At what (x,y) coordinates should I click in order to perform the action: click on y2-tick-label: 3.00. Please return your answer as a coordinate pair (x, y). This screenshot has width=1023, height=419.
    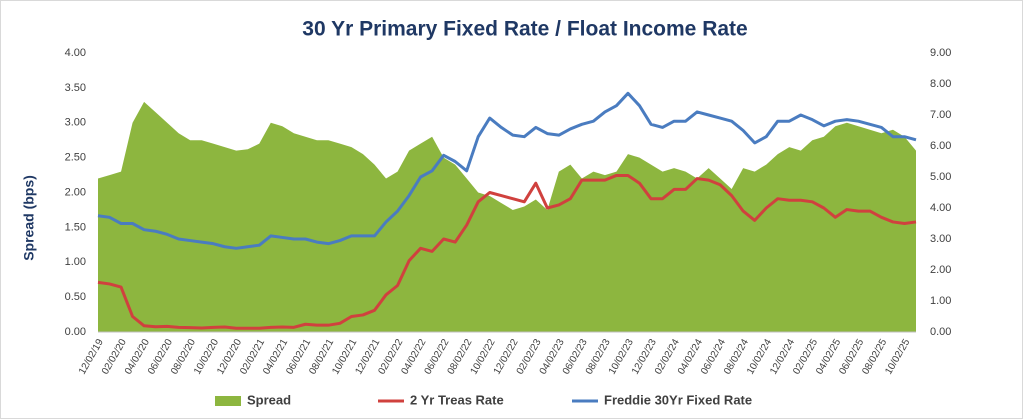
    Looking at the image, I should click on (940, 239).